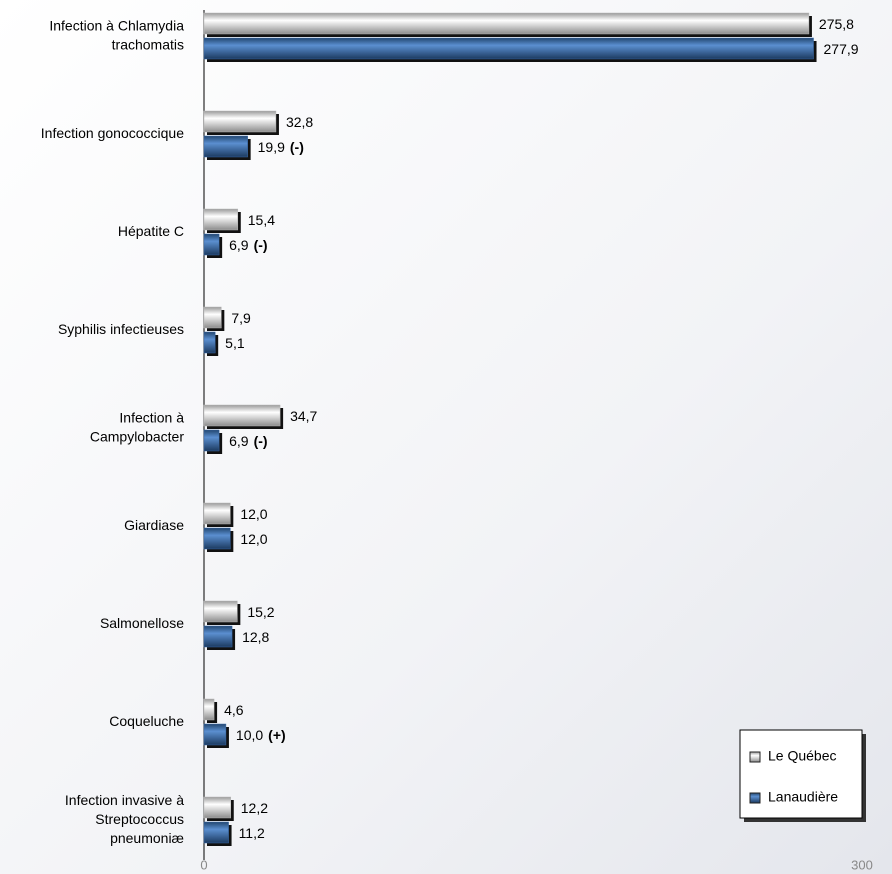 This screenshot has width=892, height=874. I want to click on y-tick-label-line: Streptococcus, so click(139, 819).